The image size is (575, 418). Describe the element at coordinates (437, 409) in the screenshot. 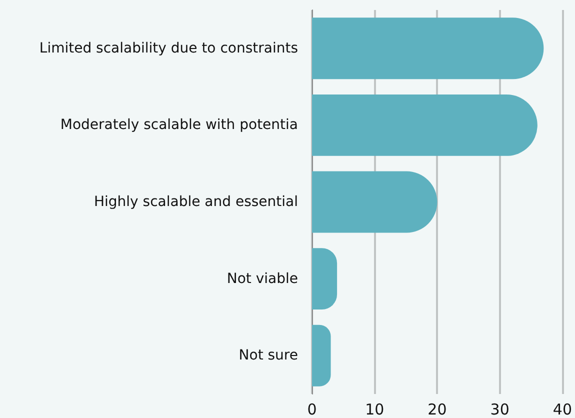

I see `x-tick-label: 20` at that location.